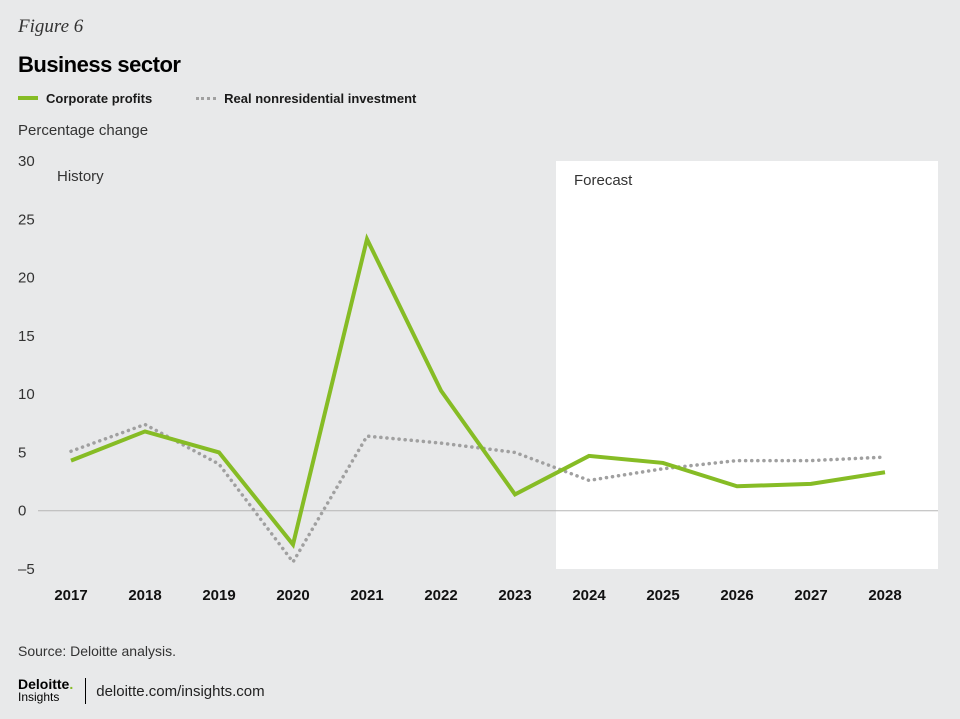 The width and height of the screenshot is (960, 719). Describe the element at coordinates (320, 98) in the screenshot. I see `legend-label: Real nonresidential investment` at that location.